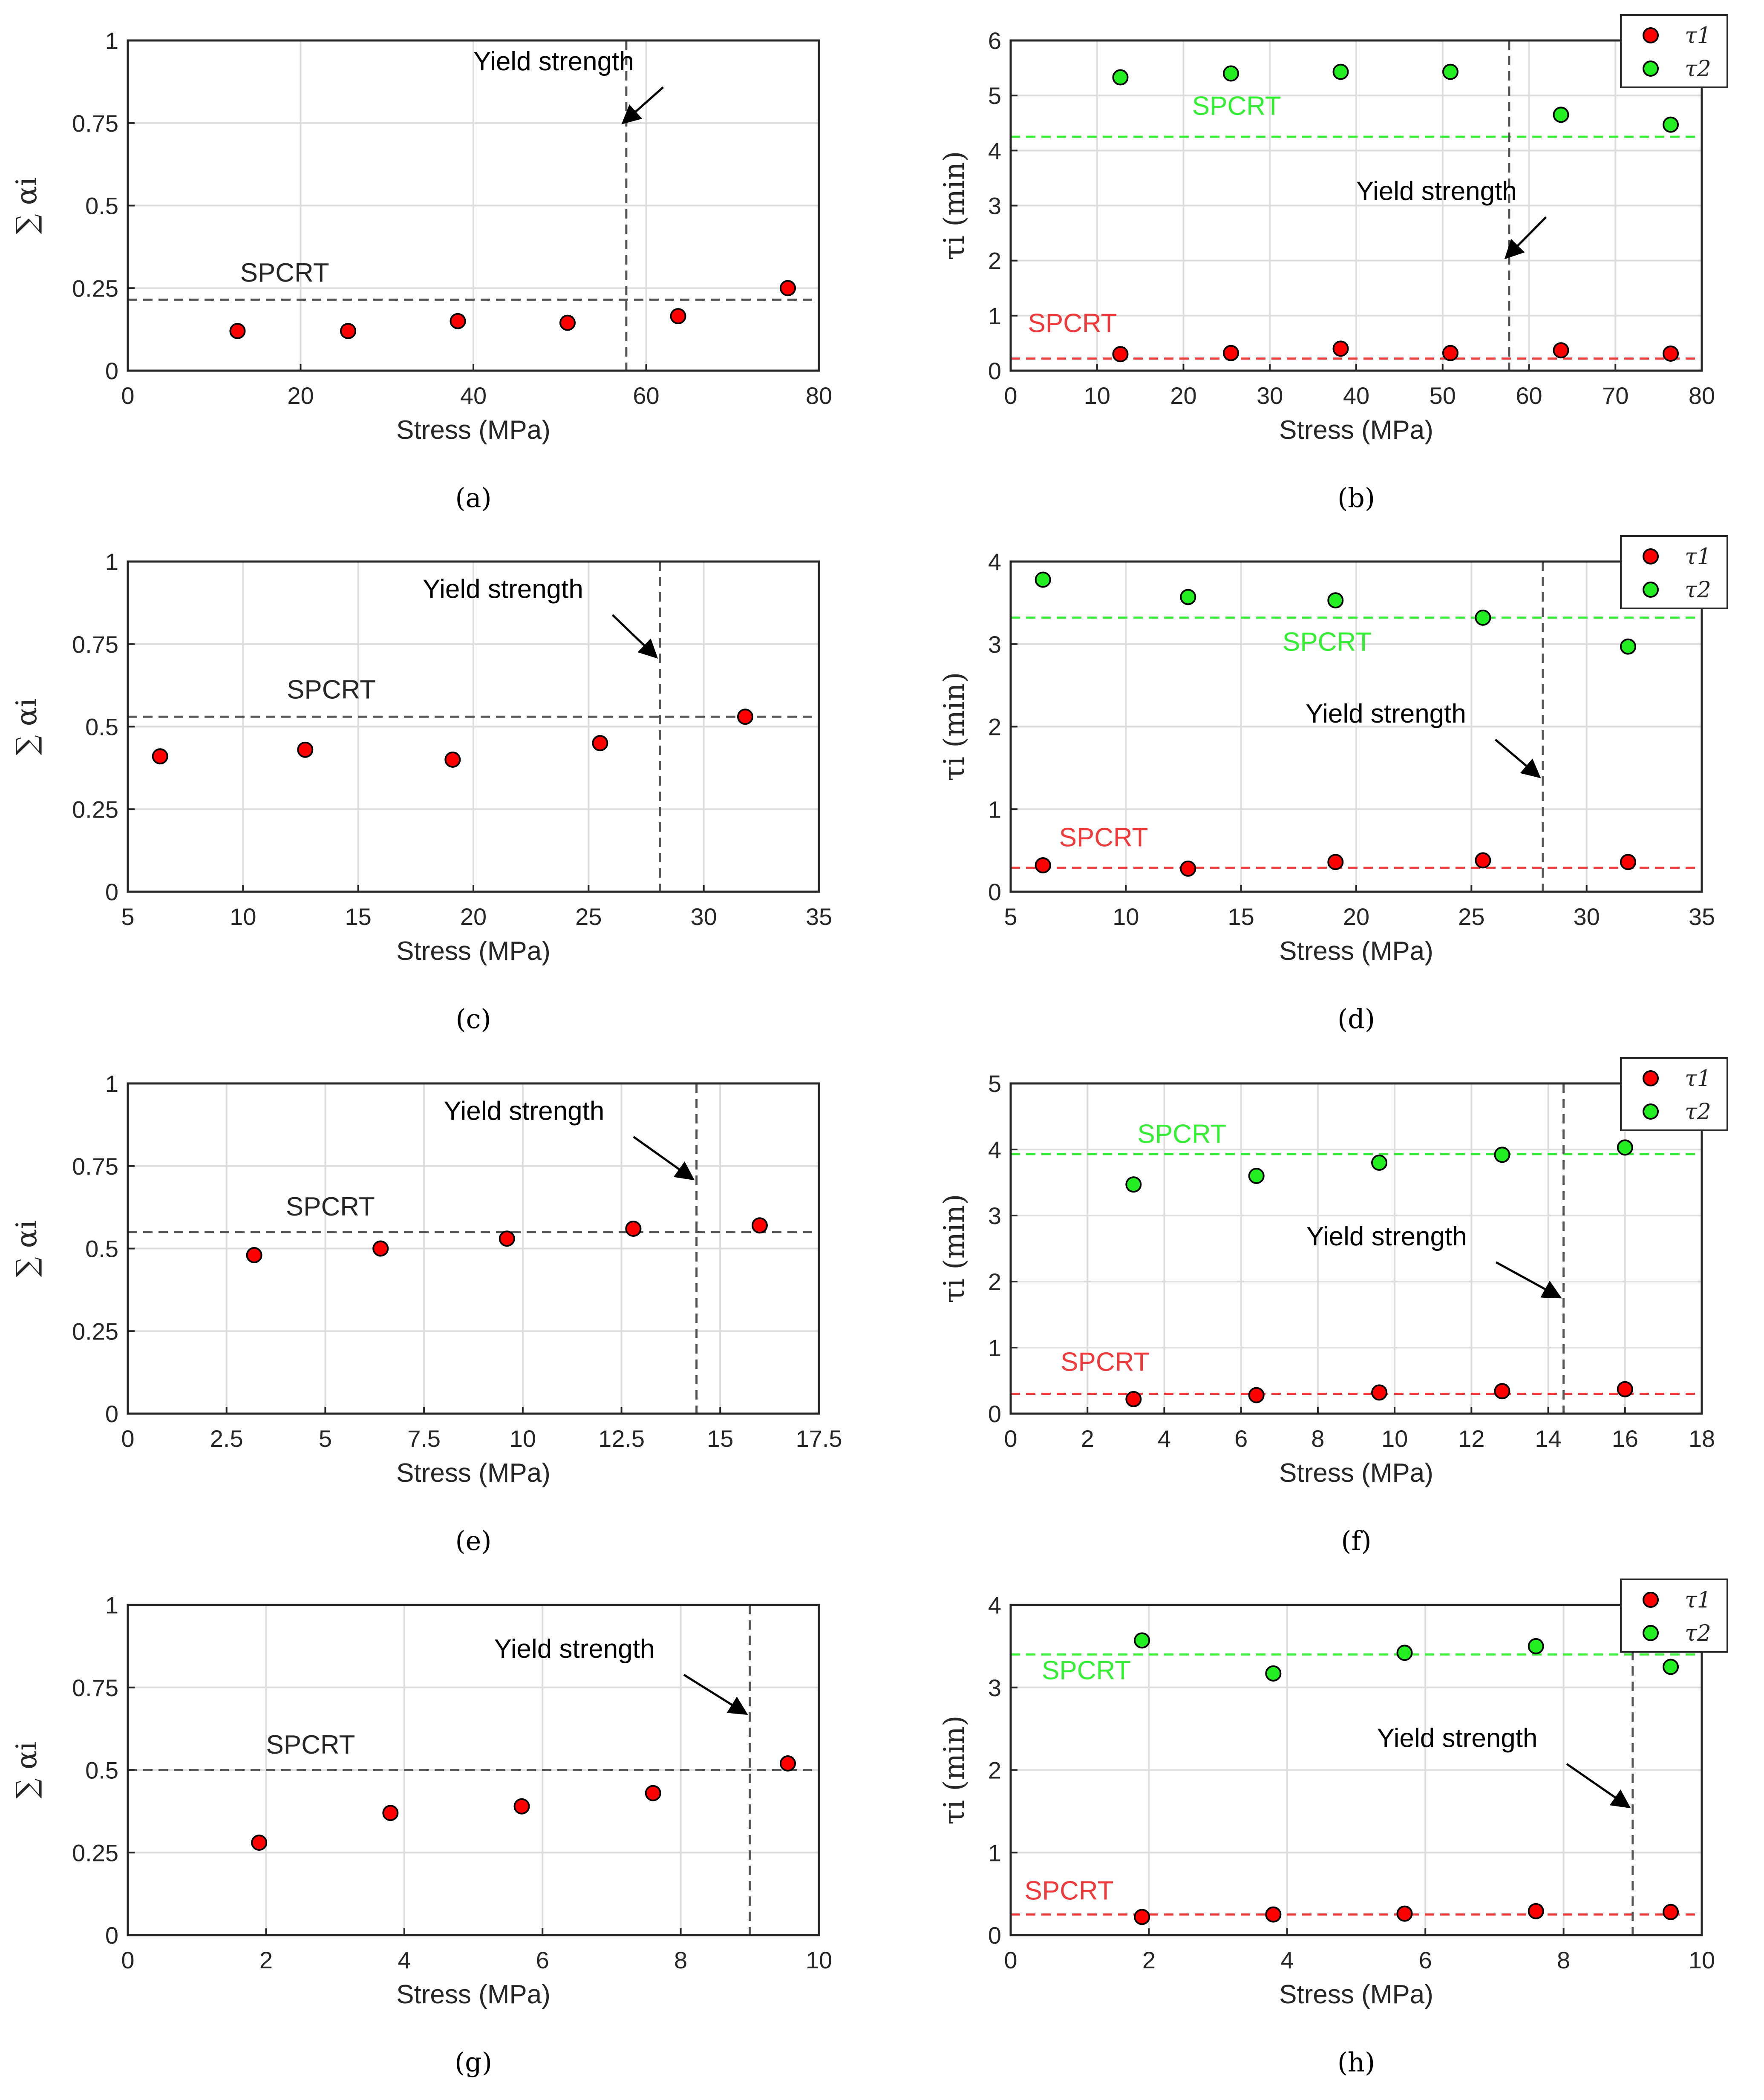 The height and width of the screenshot is (2100, 1764). I want to click on x-tick-label: 35, so click(819, 916).